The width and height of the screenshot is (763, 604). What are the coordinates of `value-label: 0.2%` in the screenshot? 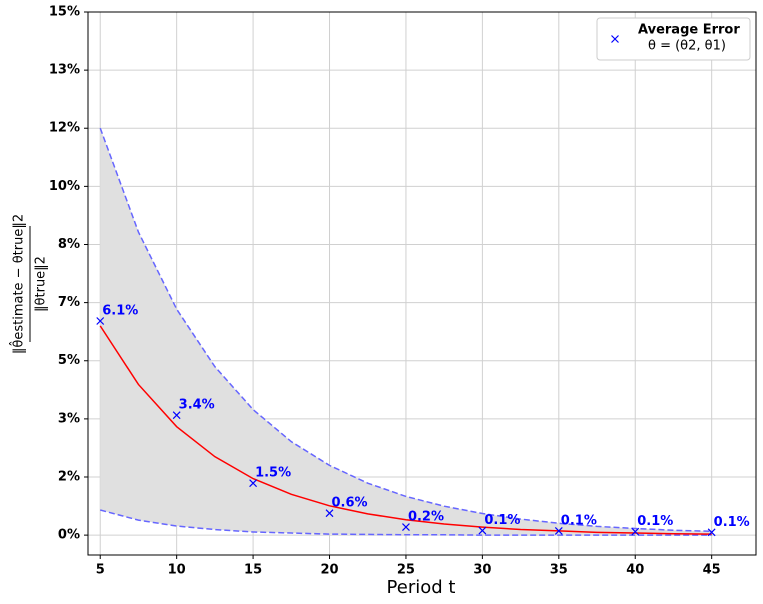 It's located at (426, 517).